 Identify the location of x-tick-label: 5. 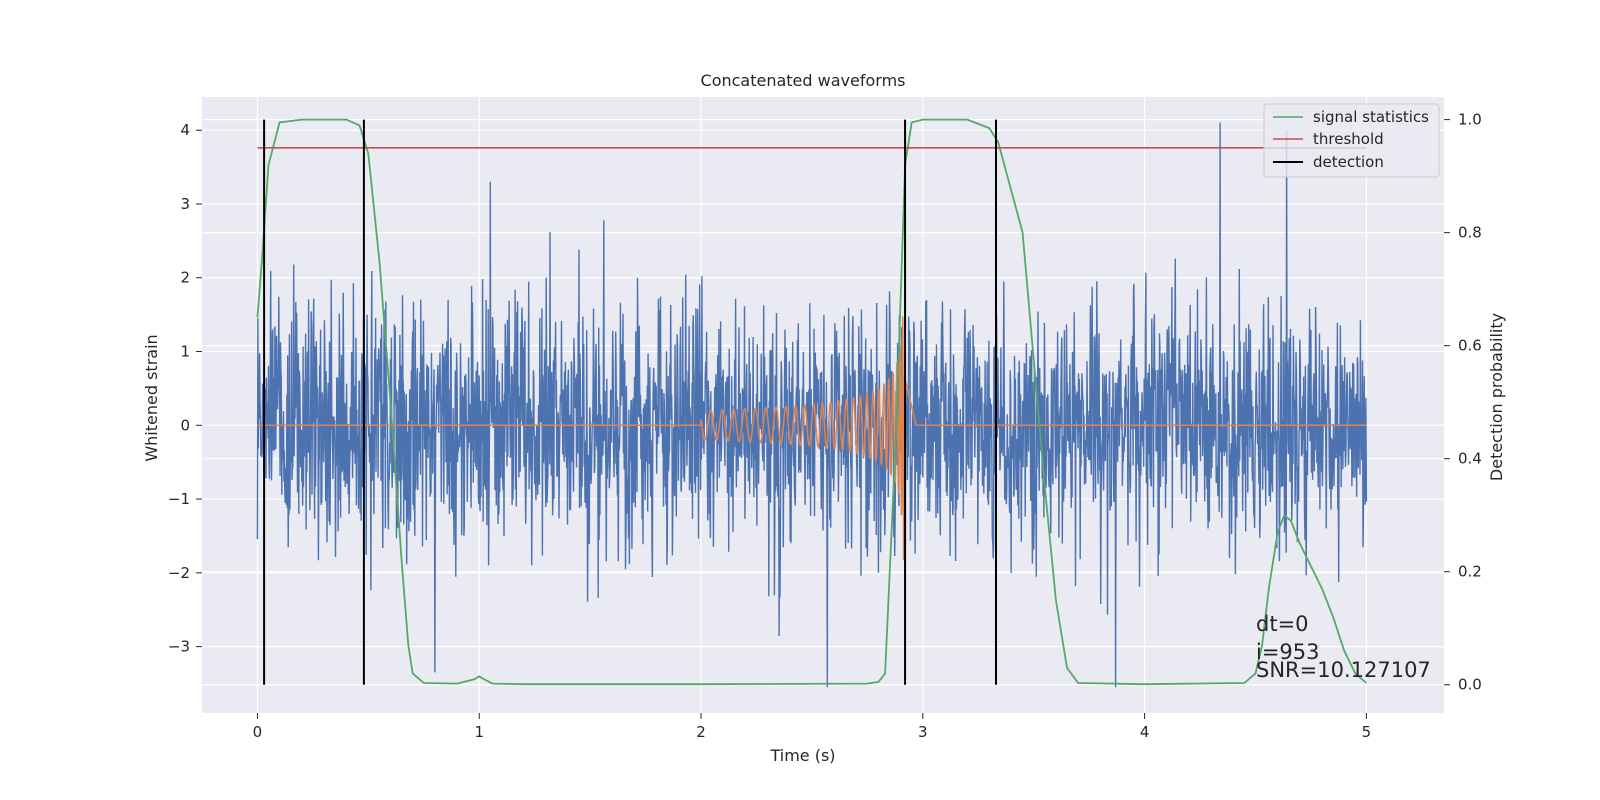
(1367, 732).